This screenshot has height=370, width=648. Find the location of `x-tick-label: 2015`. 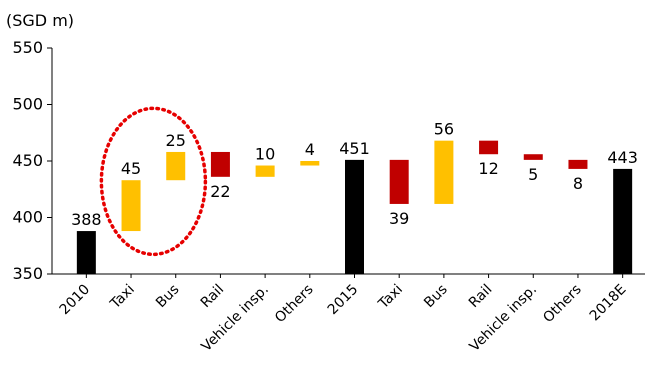

x-tick-label: 2015 is located at coordinates (343, 300).